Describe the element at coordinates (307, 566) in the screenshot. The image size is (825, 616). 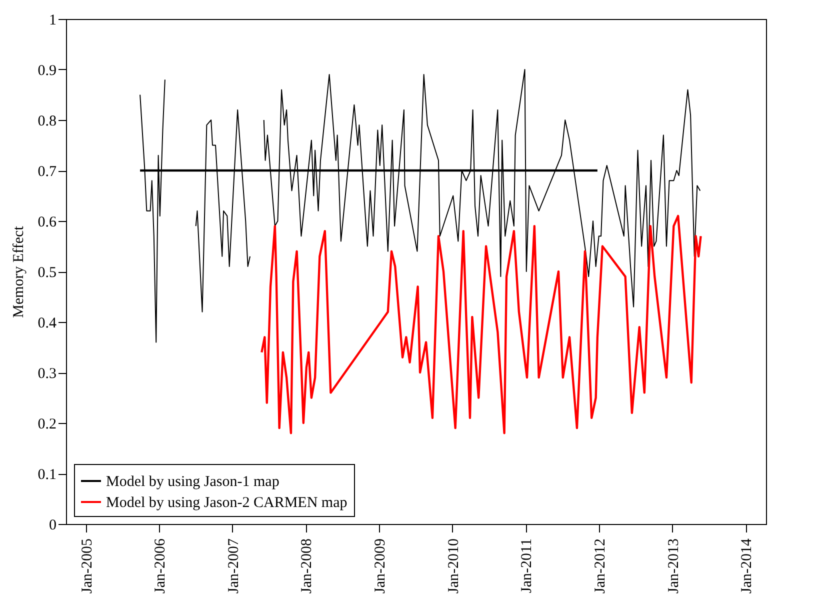
I see `x-tick-label: Jan-2008` at that location.